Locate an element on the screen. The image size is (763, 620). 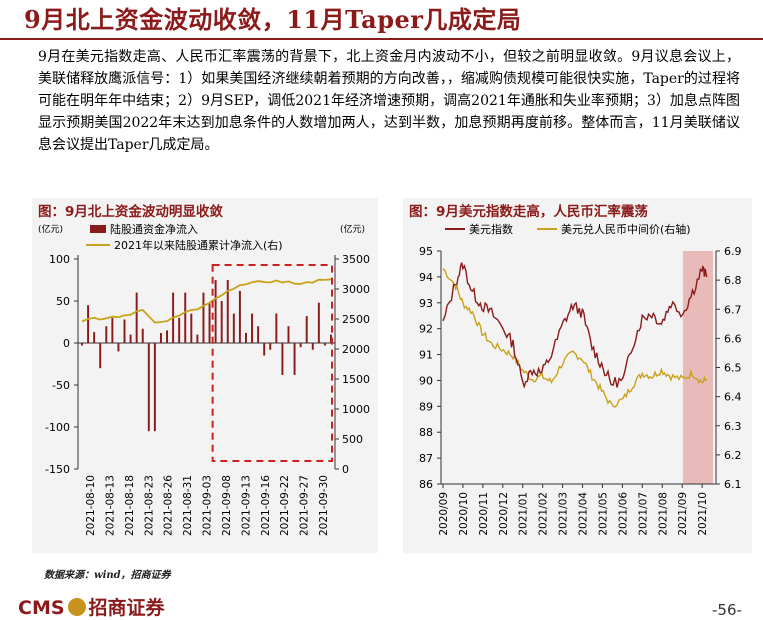
legend-bar-swatch is located at coordinates (98, 229).